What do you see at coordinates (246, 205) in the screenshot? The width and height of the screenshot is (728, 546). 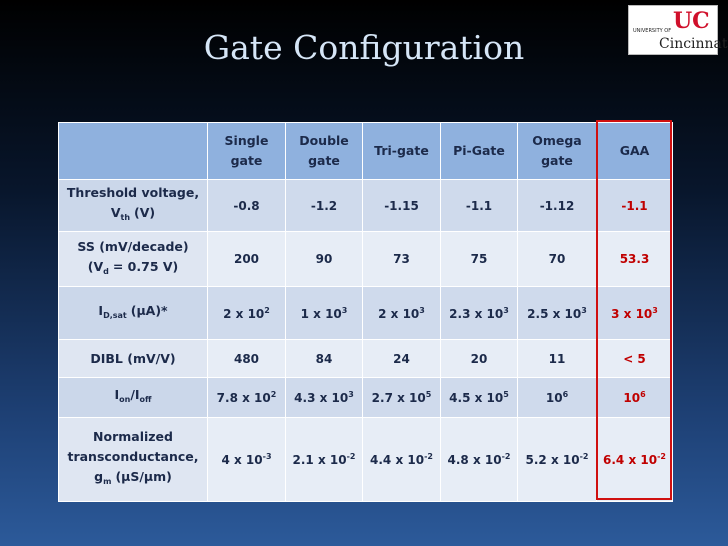 I see `cell-text: -0.8` at bounding box center [246, 205].